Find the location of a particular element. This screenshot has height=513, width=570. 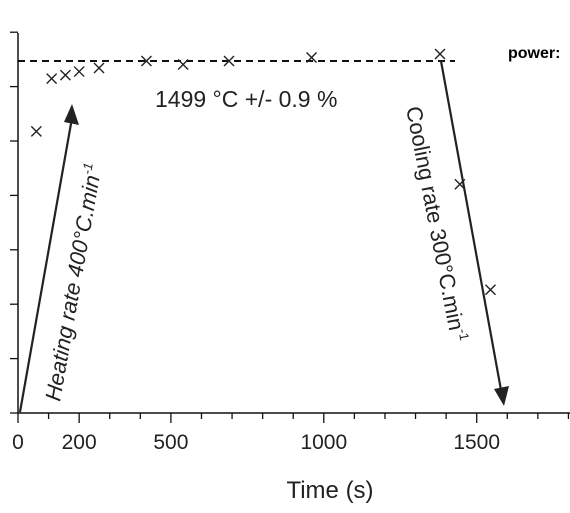

x-tick-label: 500 is located at coordinates (170, 442).